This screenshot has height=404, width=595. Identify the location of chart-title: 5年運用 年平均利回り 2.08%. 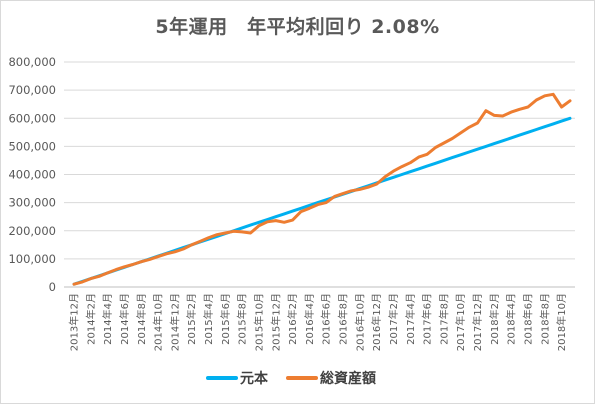
(297, 27).